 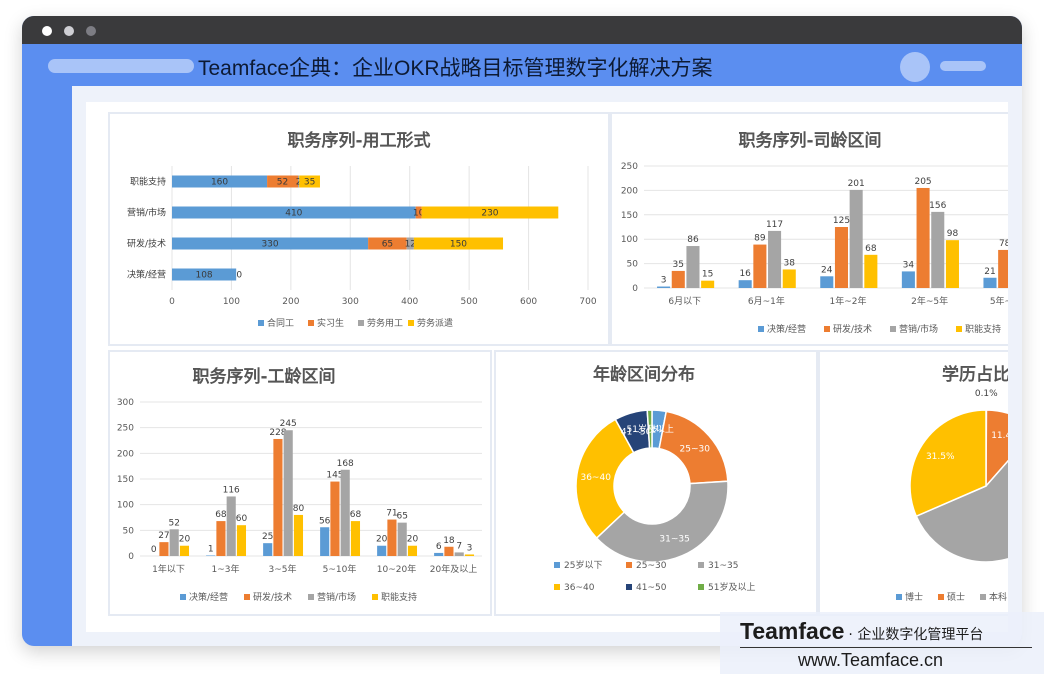 I want to click on data-label: 205, so click(x=922, y=182).